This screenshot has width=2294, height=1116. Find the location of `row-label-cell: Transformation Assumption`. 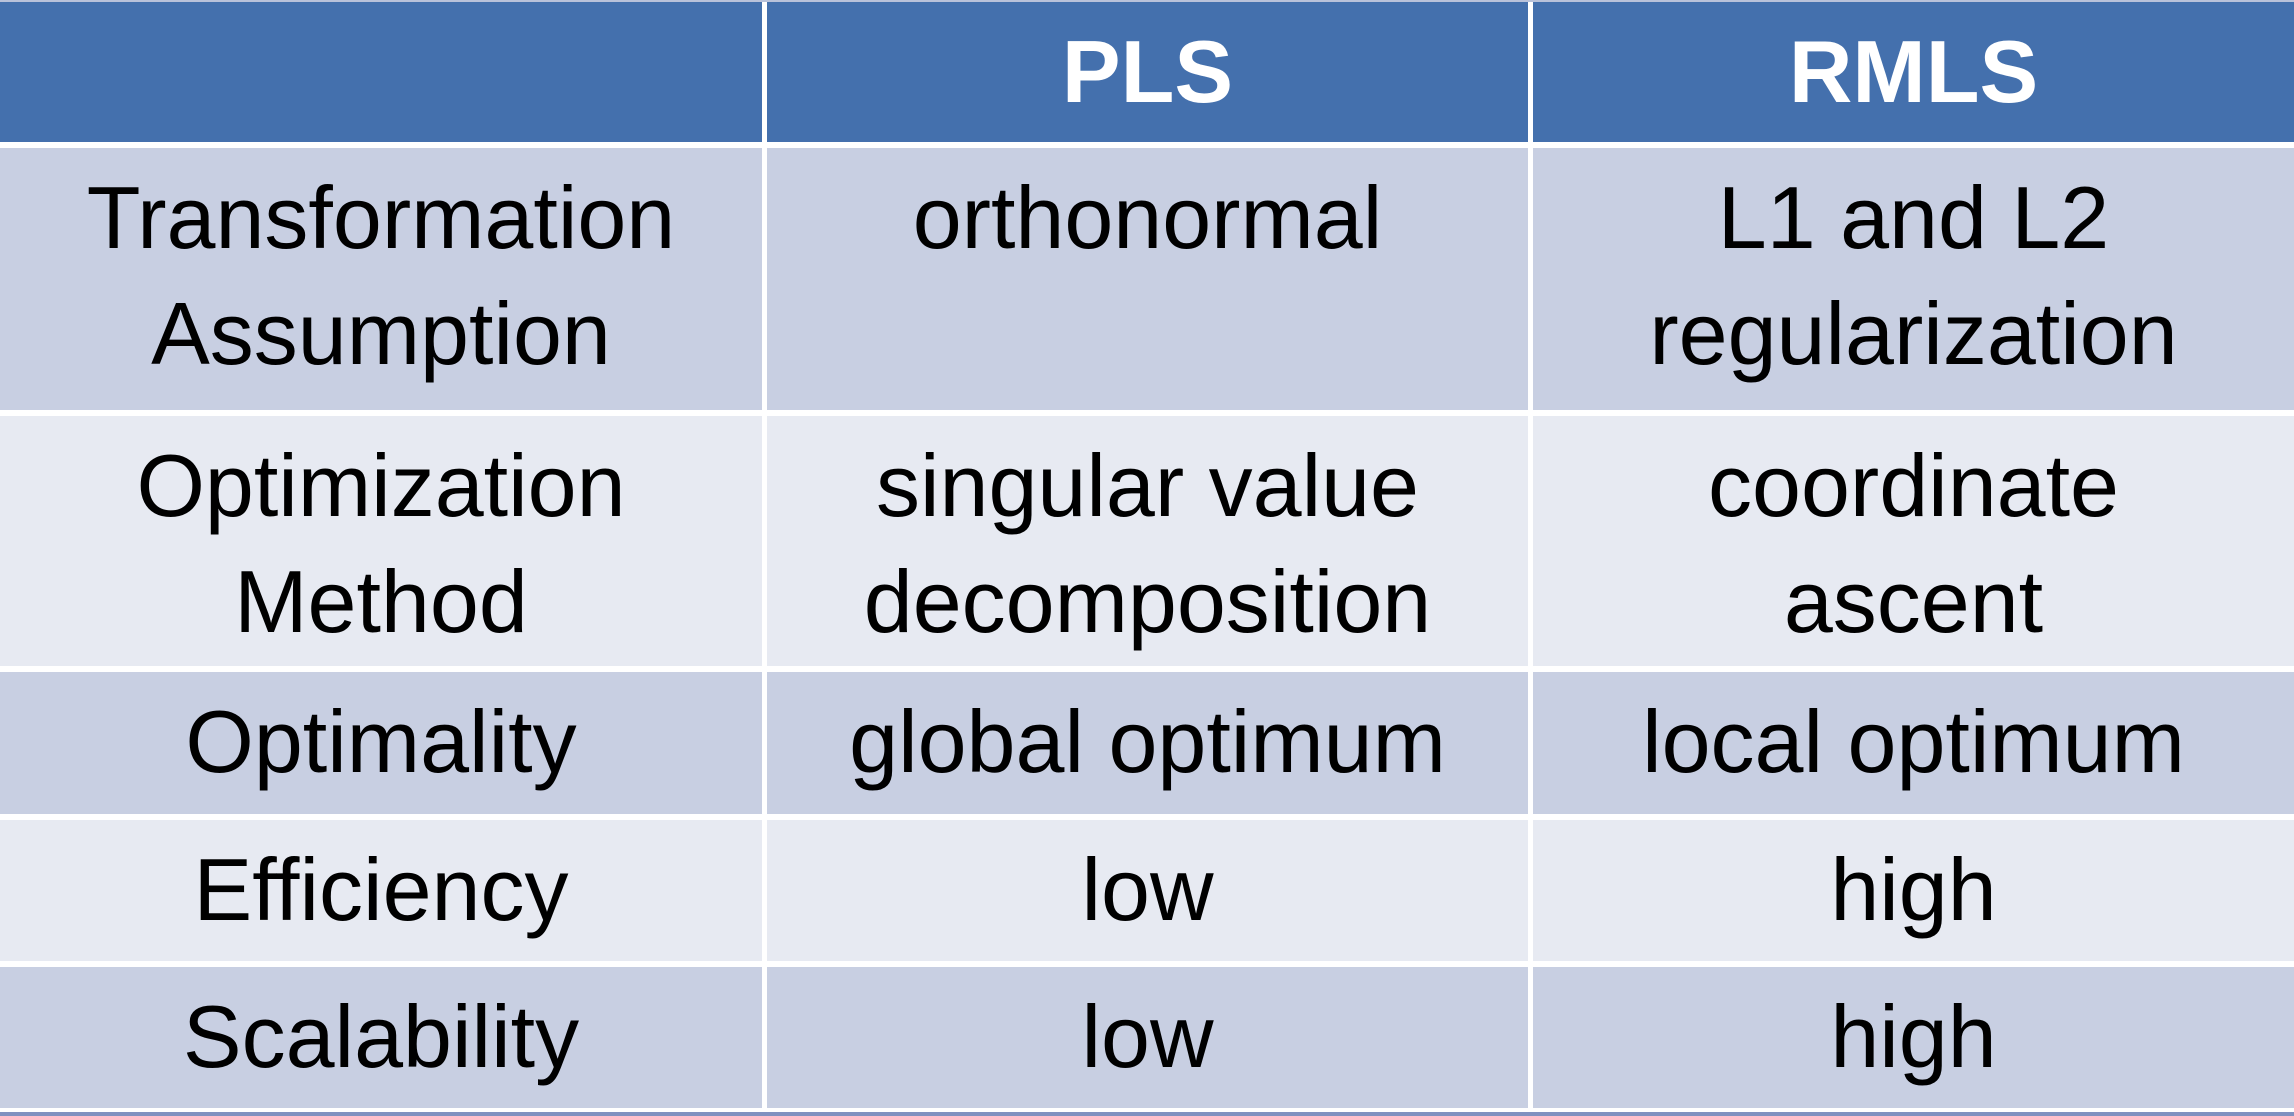

row-label-cell: Transformation Assumption is located at coordinates (381, 279).